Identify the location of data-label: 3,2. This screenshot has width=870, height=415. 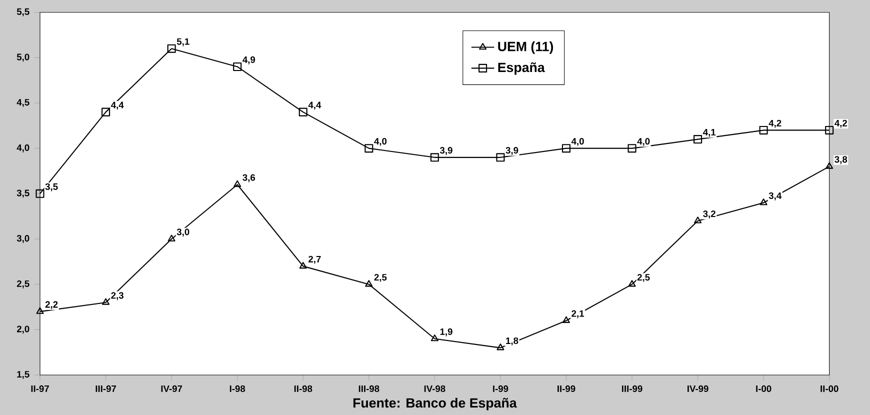
(709, 214).